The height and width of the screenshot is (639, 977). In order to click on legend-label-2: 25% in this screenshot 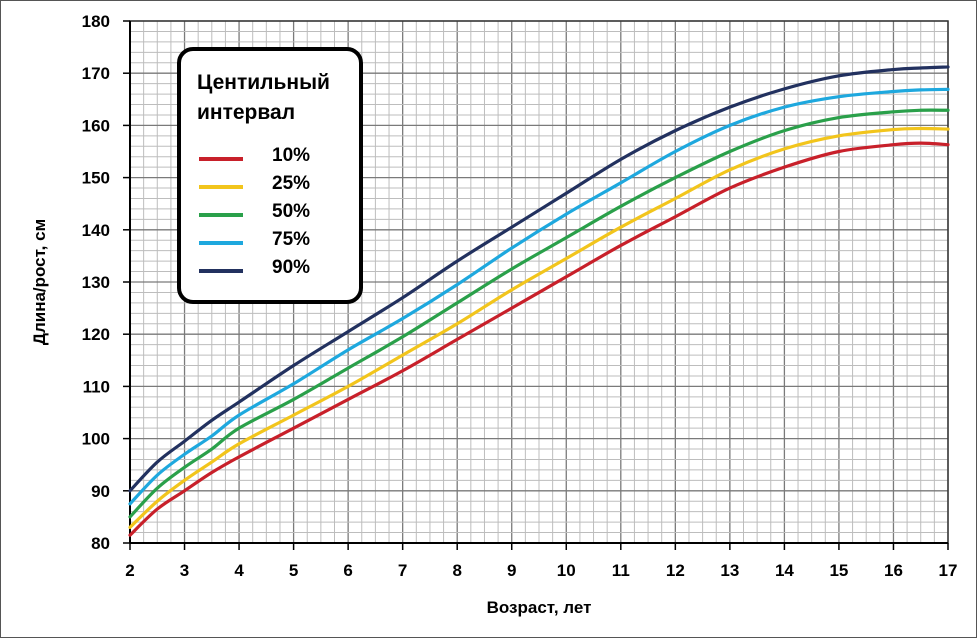, I will do `click(291, 183)`.